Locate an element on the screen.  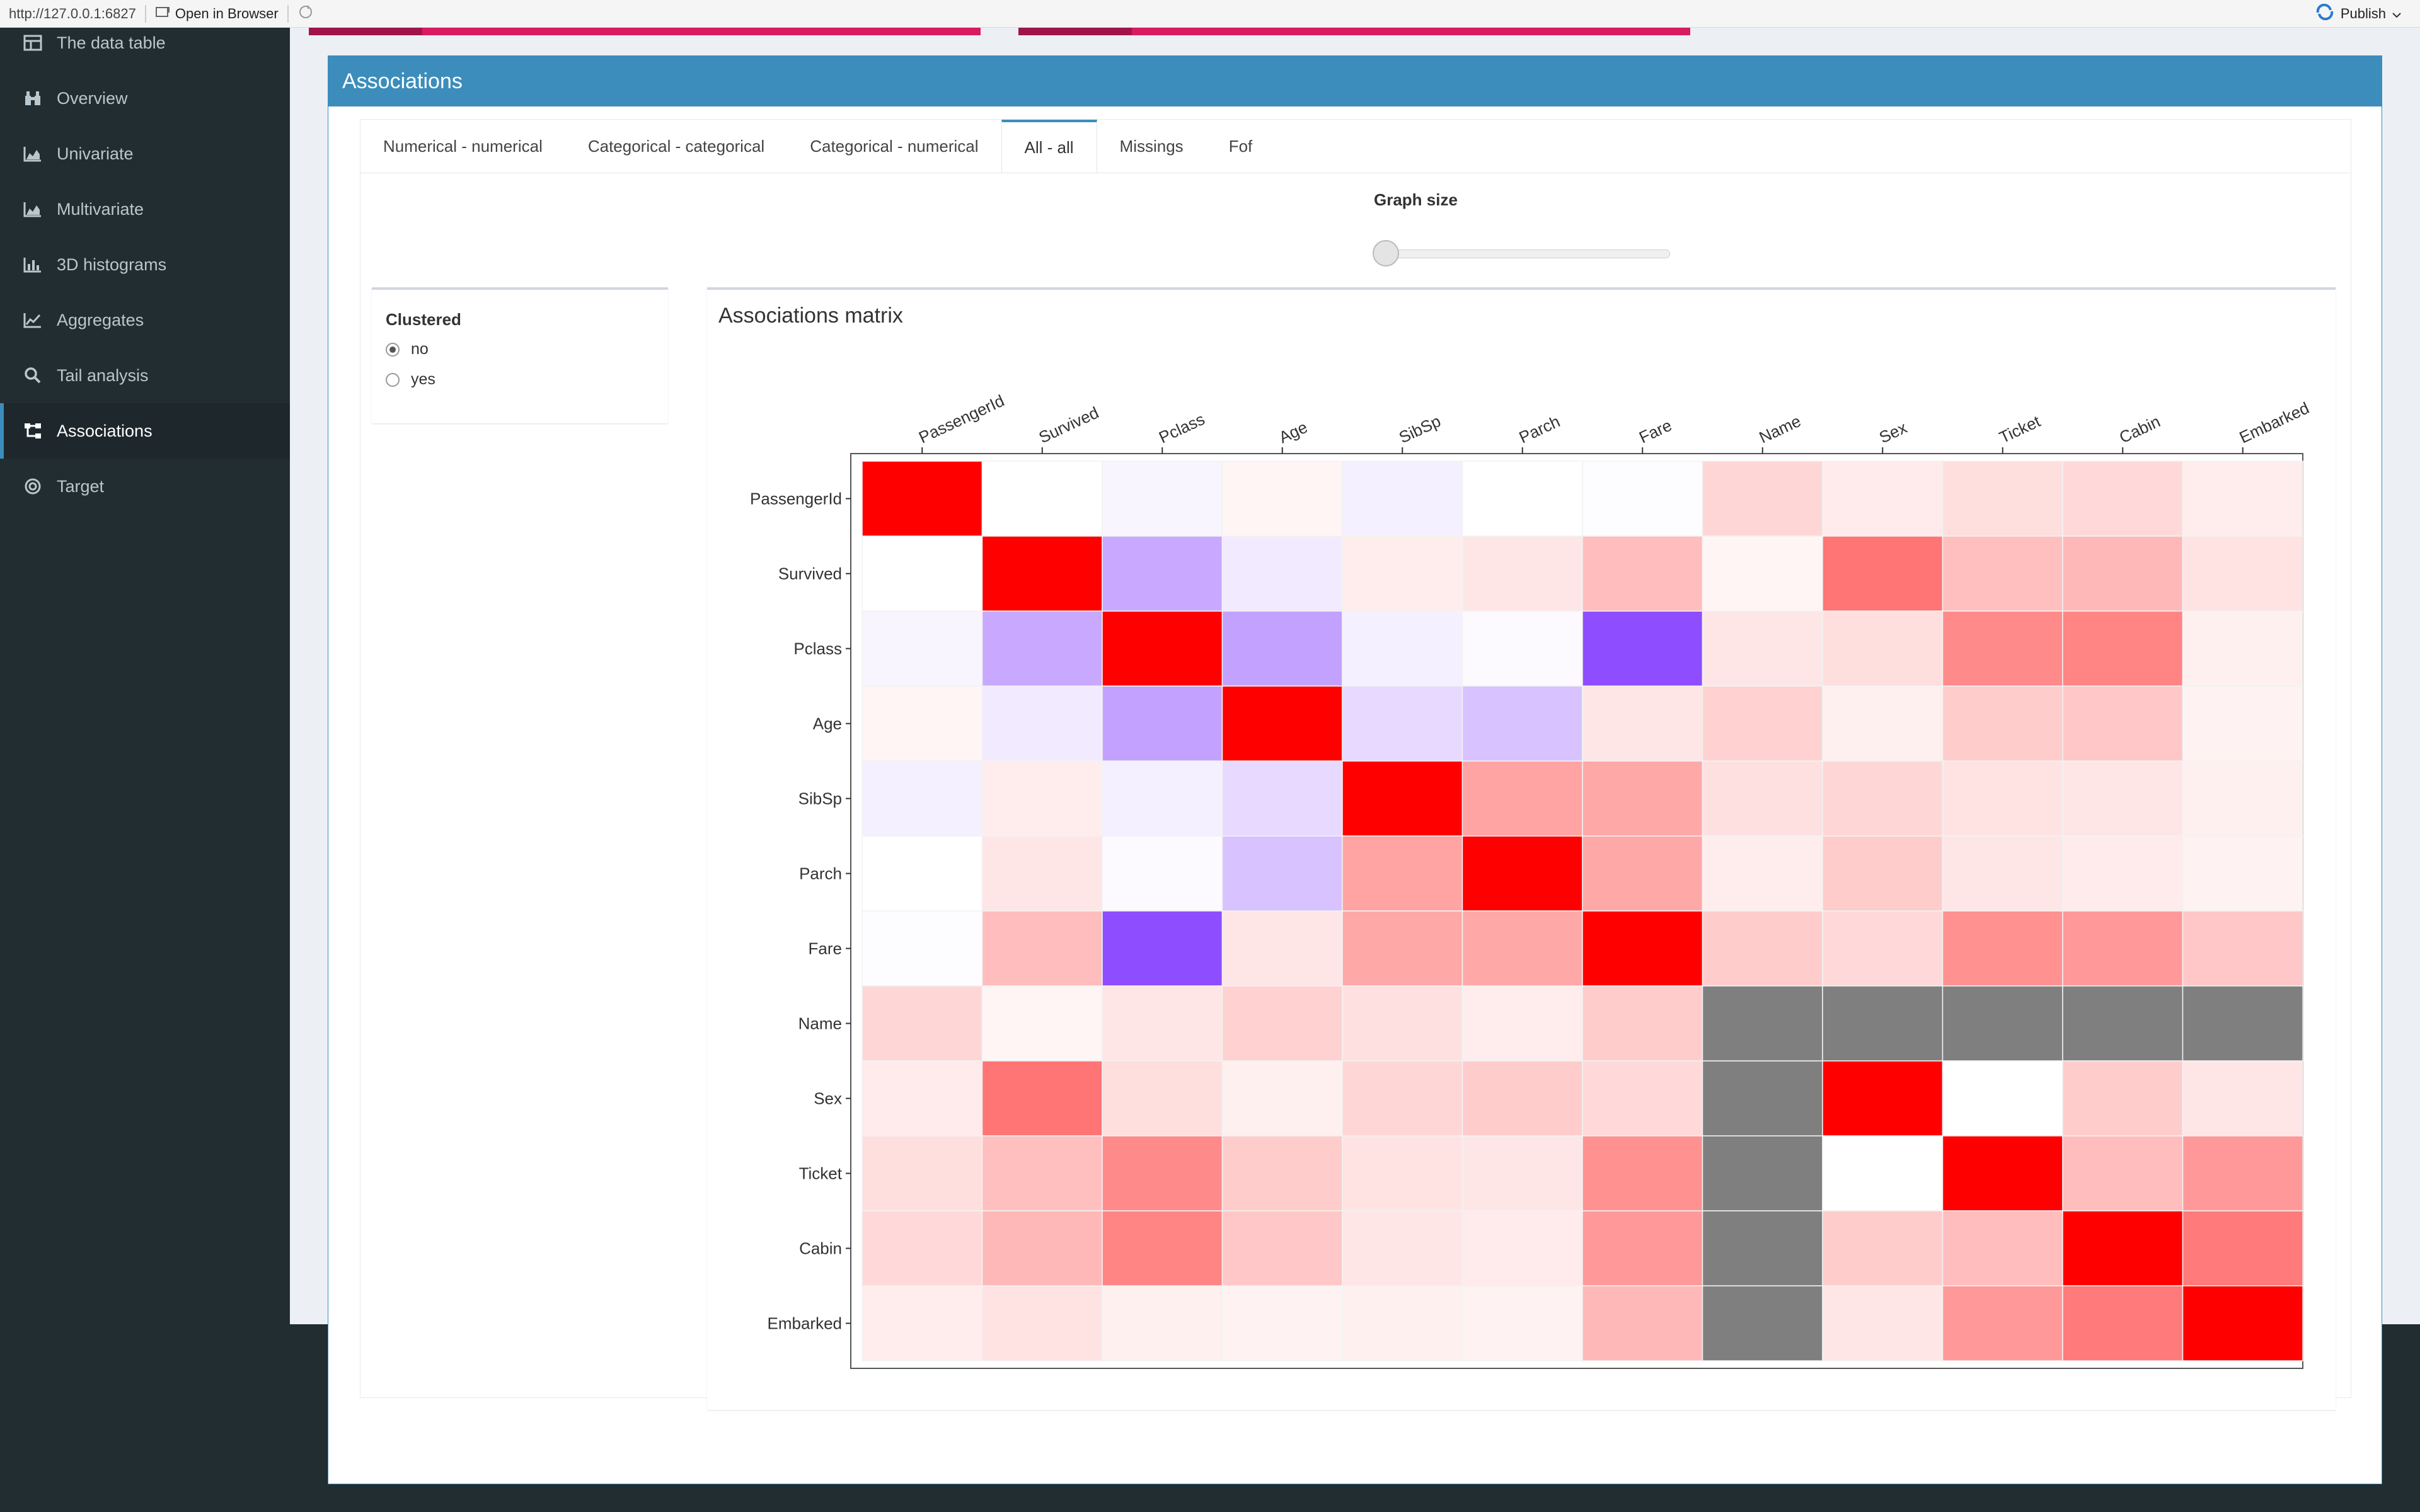
radio-label: no is located at coordinates (420, 349).